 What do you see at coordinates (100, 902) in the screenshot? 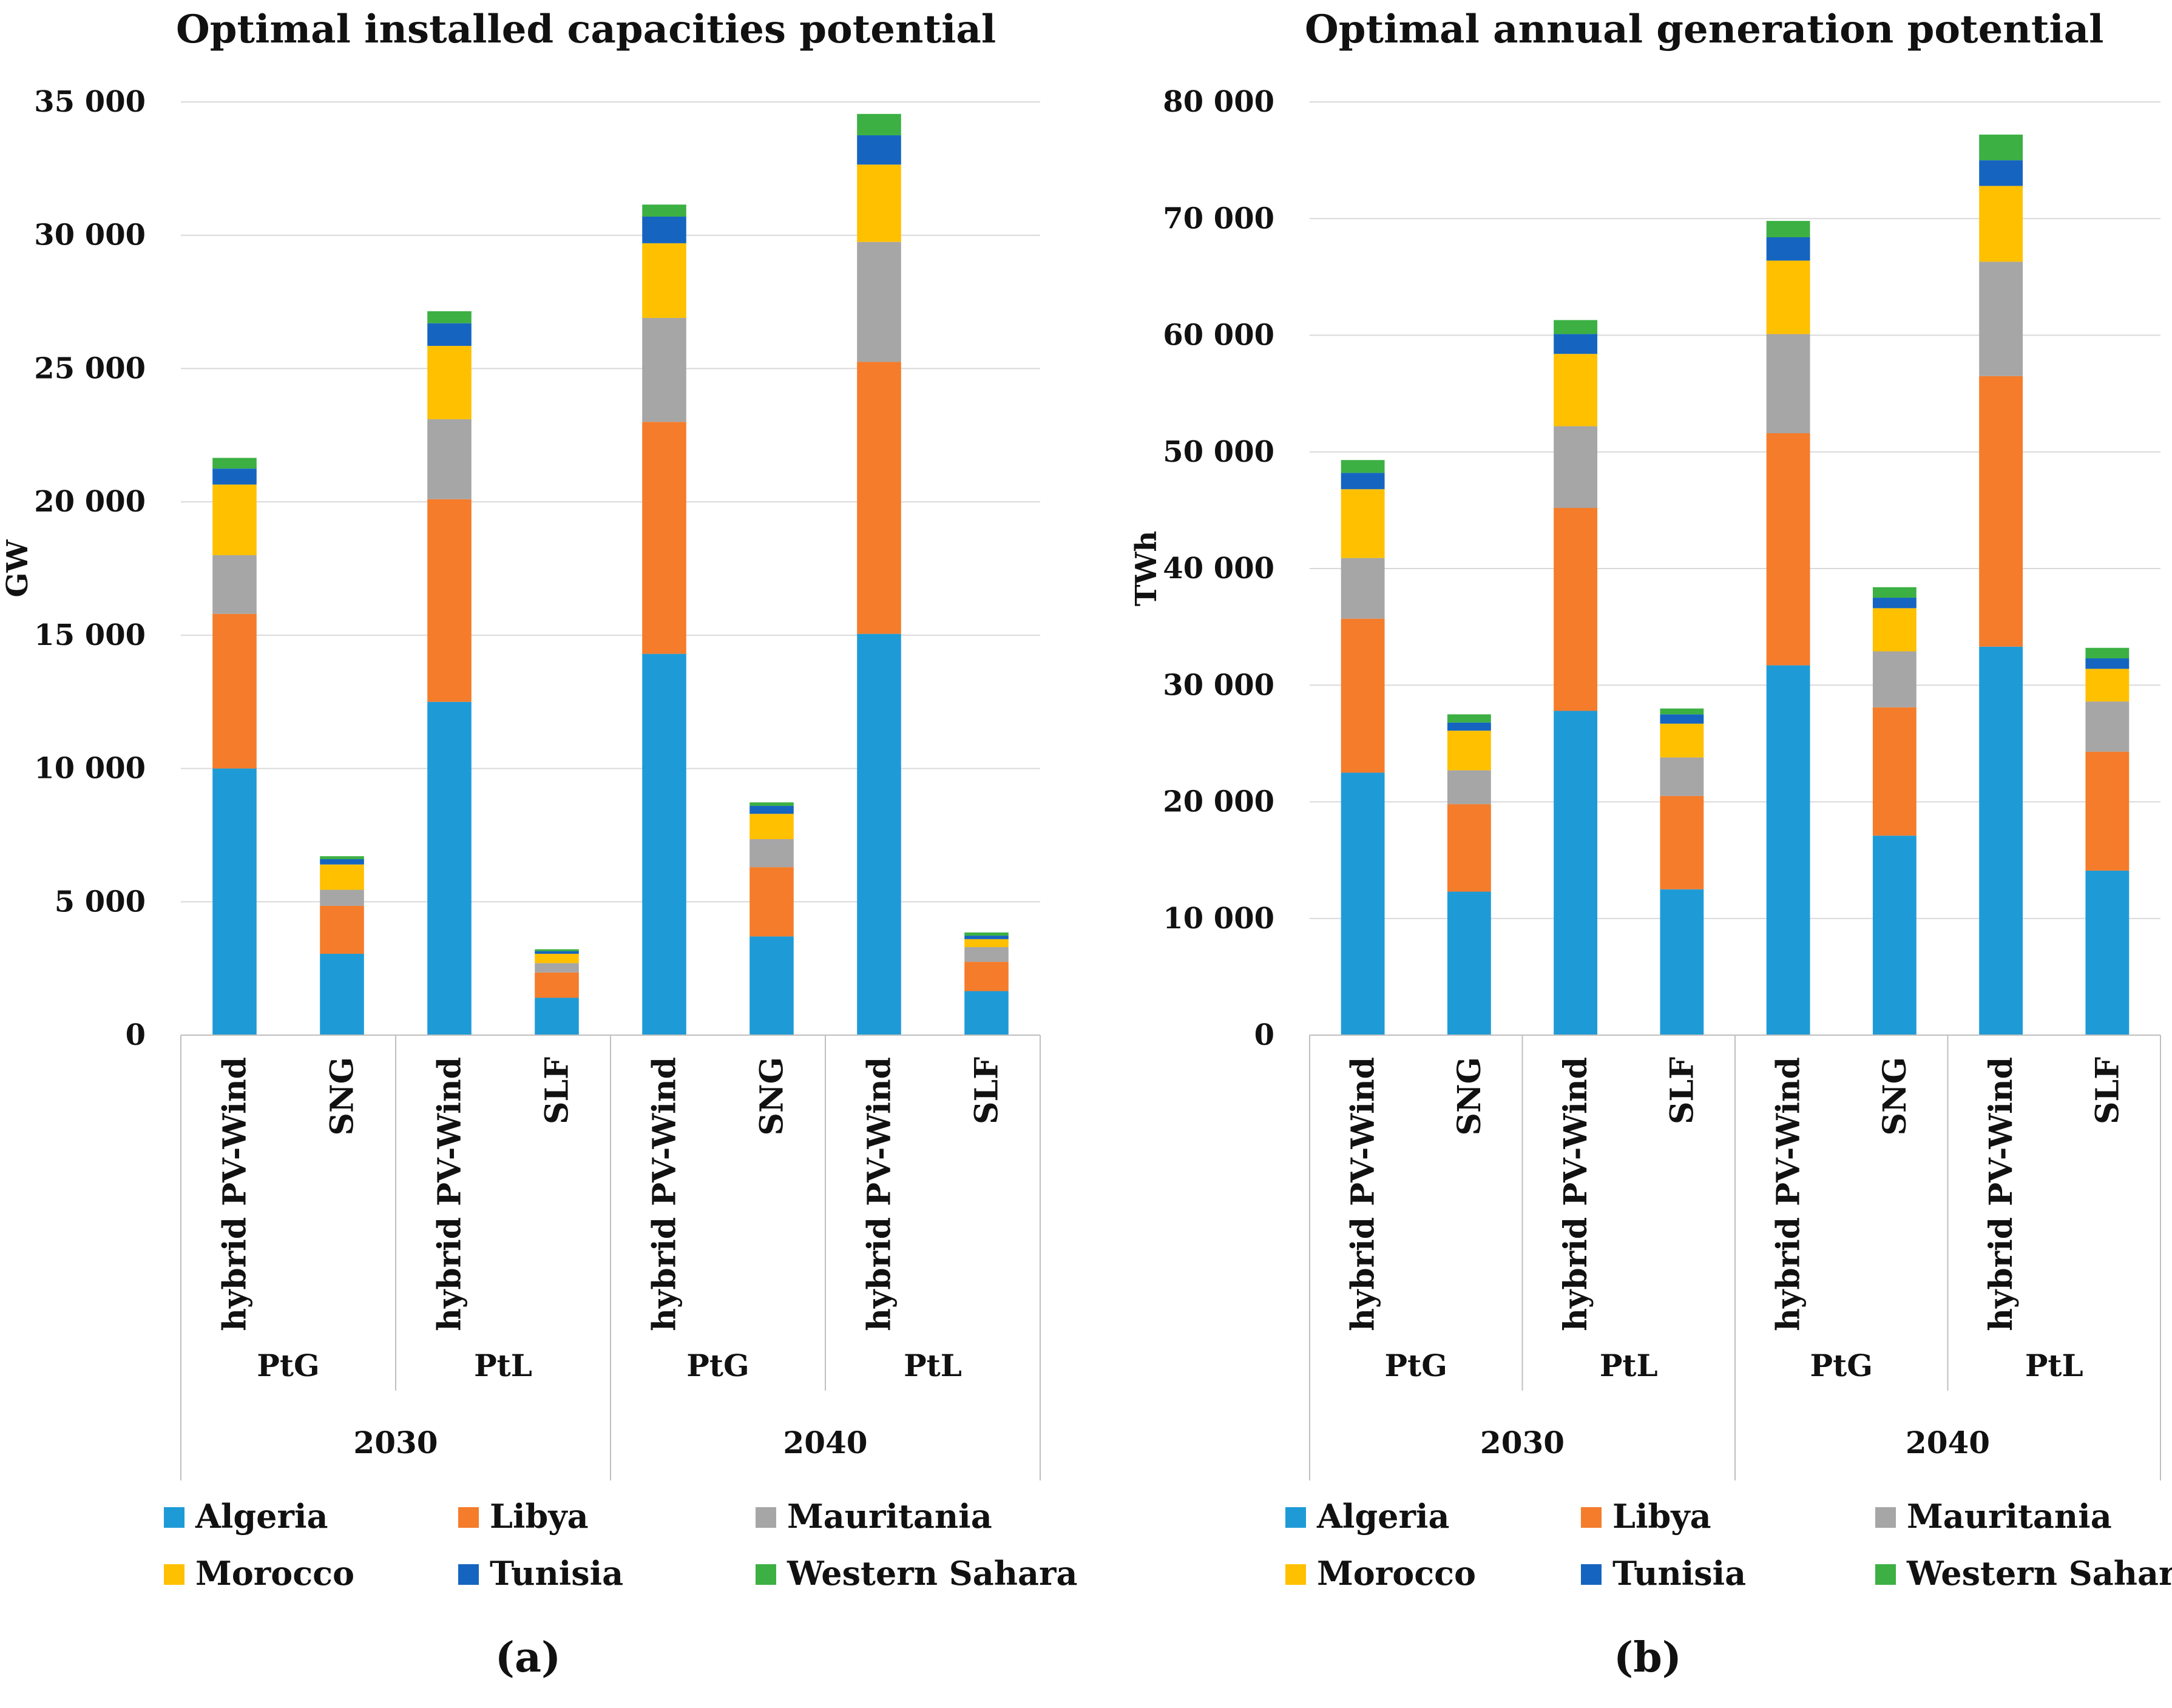
I see `y-tick-label: 5 000` at bounding box center [100, 902].